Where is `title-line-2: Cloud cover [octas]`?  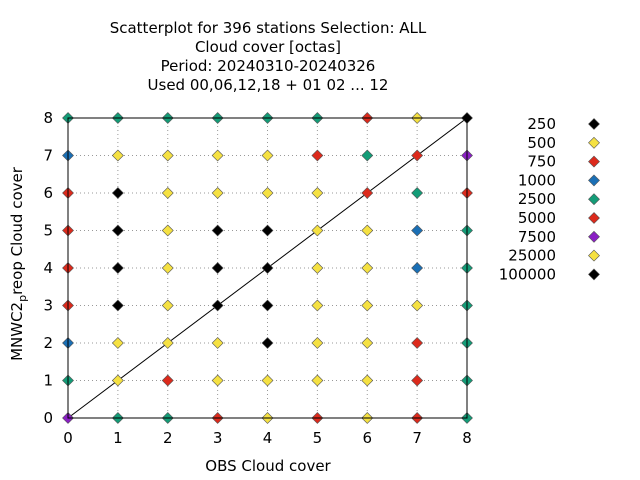
title-line-2: Cloud cover [octas] is located at coordinates (268, 47).